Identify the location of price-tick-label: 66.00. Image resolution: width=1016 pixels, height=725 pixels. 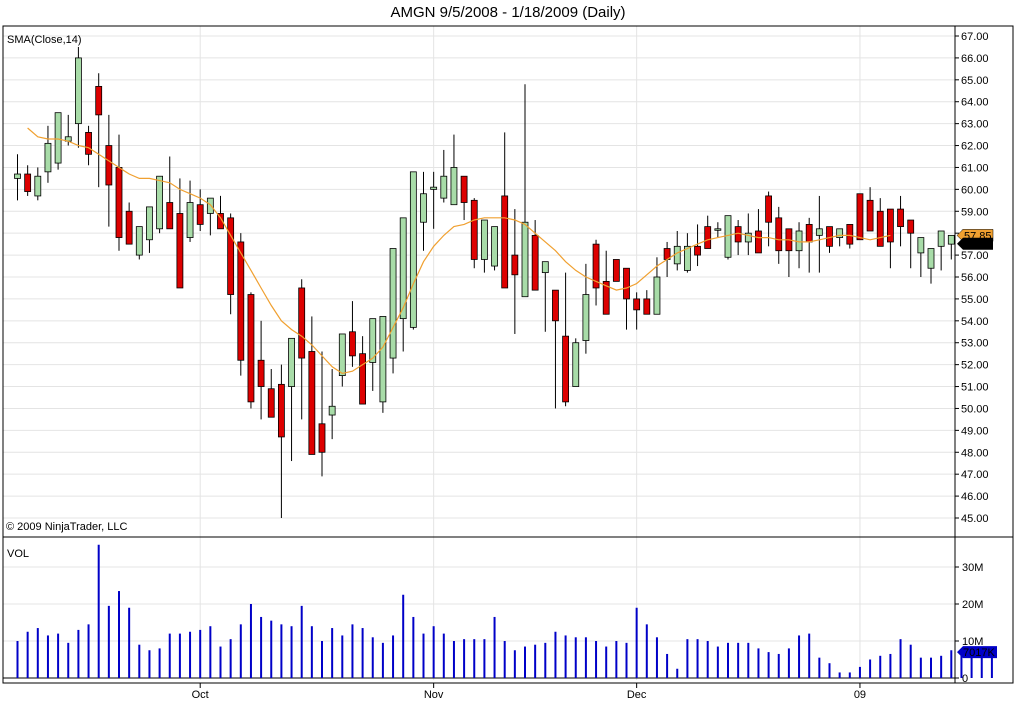
(975, 59).